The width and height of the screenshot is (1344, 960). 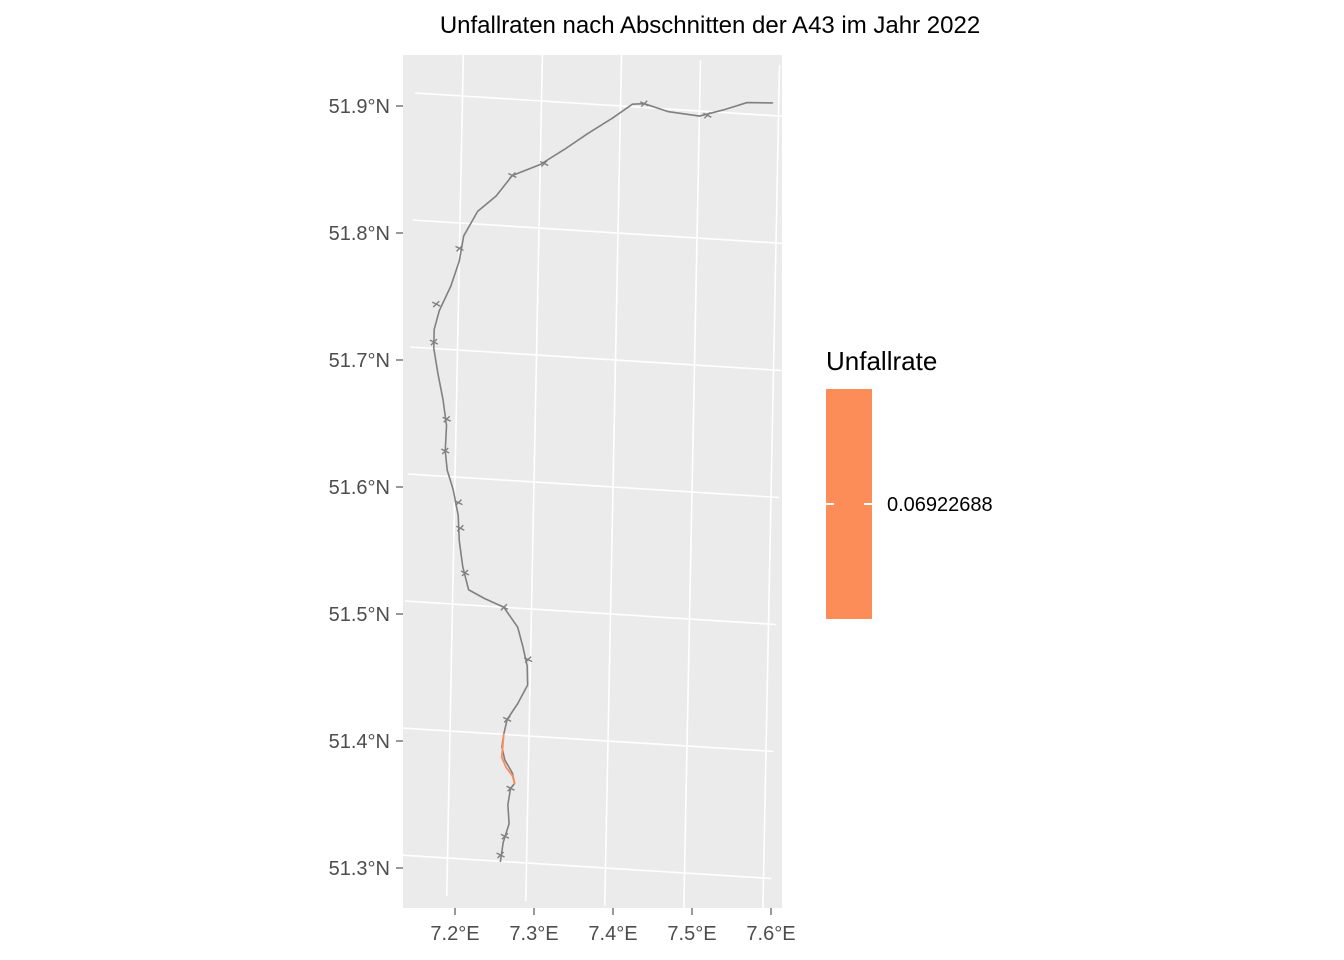 I want to click on lon-tick-label: 7.6°E, so click(x=770, y=934).